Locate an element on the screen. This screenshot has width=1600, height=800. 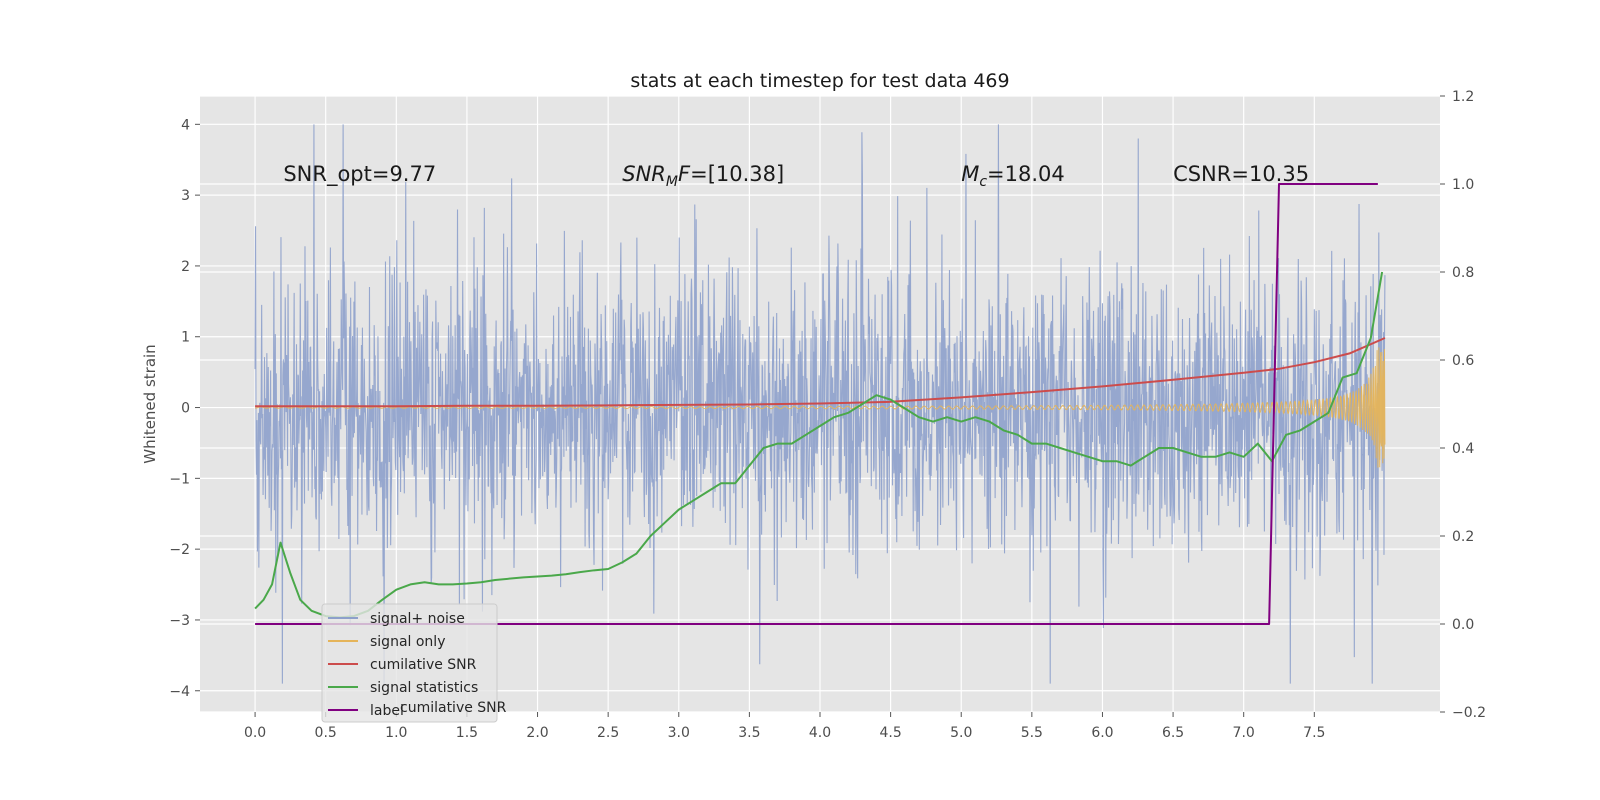
y-tick-label: 2 is located at coordinates (185, 267).